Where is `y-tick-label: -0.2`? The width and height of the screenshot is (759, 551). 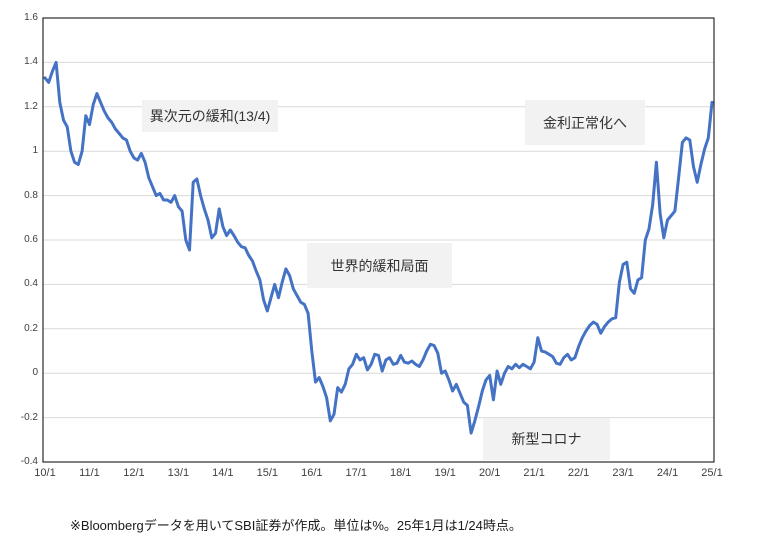 y-tick-label: -0.2 is located at coordinates (29, 417).